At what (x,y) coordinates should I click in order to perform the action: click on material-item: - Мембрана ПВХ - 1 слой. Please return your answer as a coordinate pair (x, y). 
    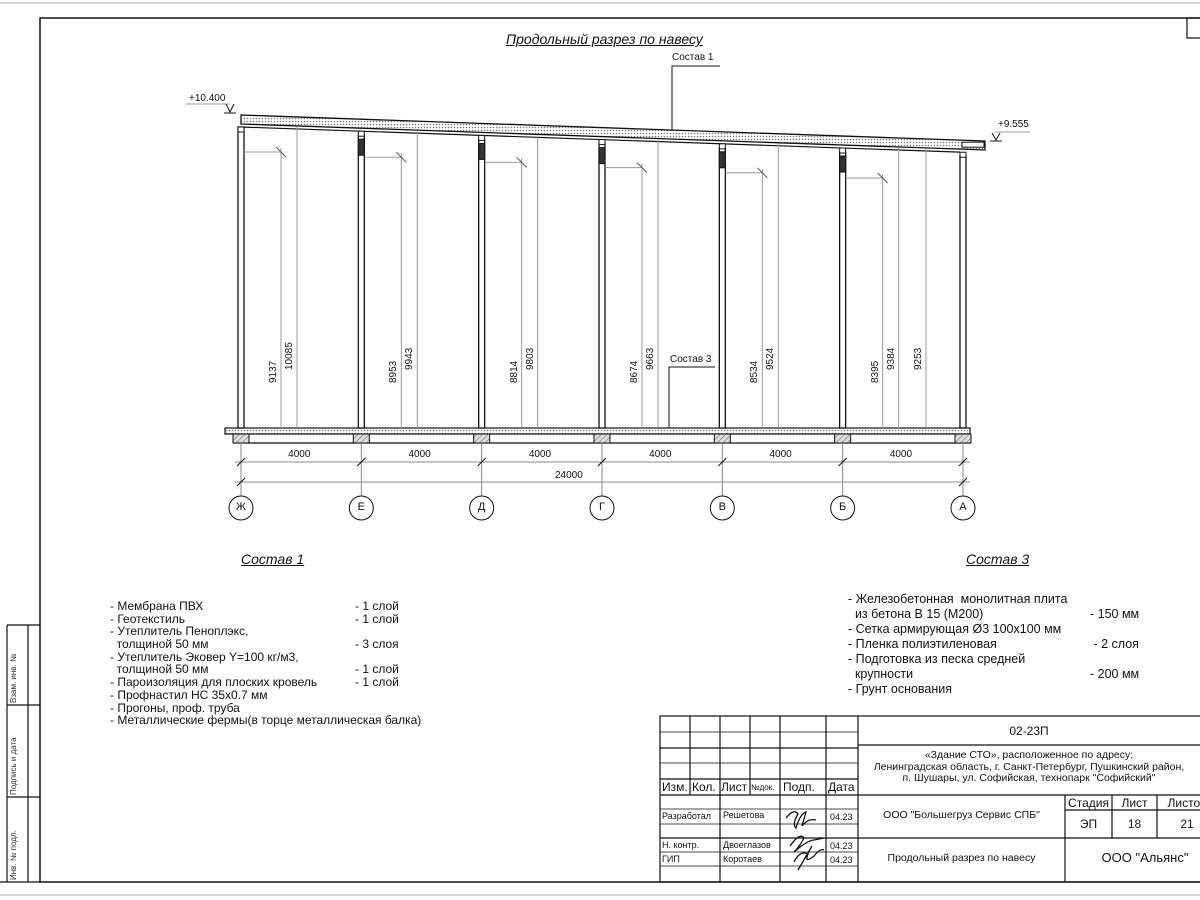
    Looking at the image, I should click on (310, 606).